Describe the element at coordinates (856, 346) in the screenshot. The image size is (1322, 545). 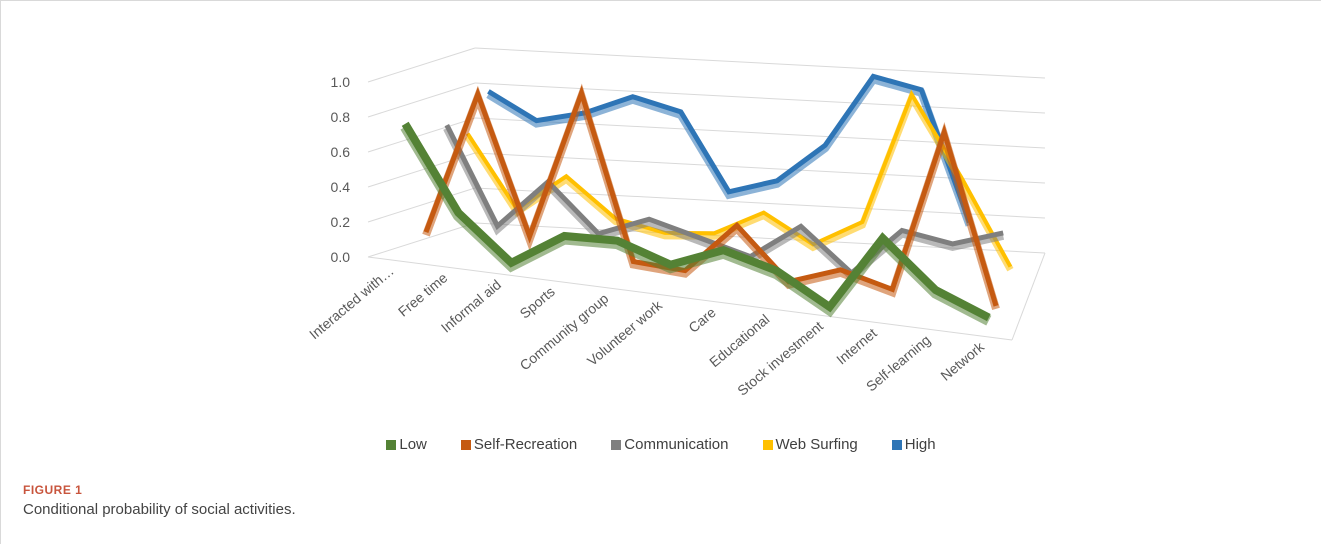
I see `x-tick-label: Internet` at that location.